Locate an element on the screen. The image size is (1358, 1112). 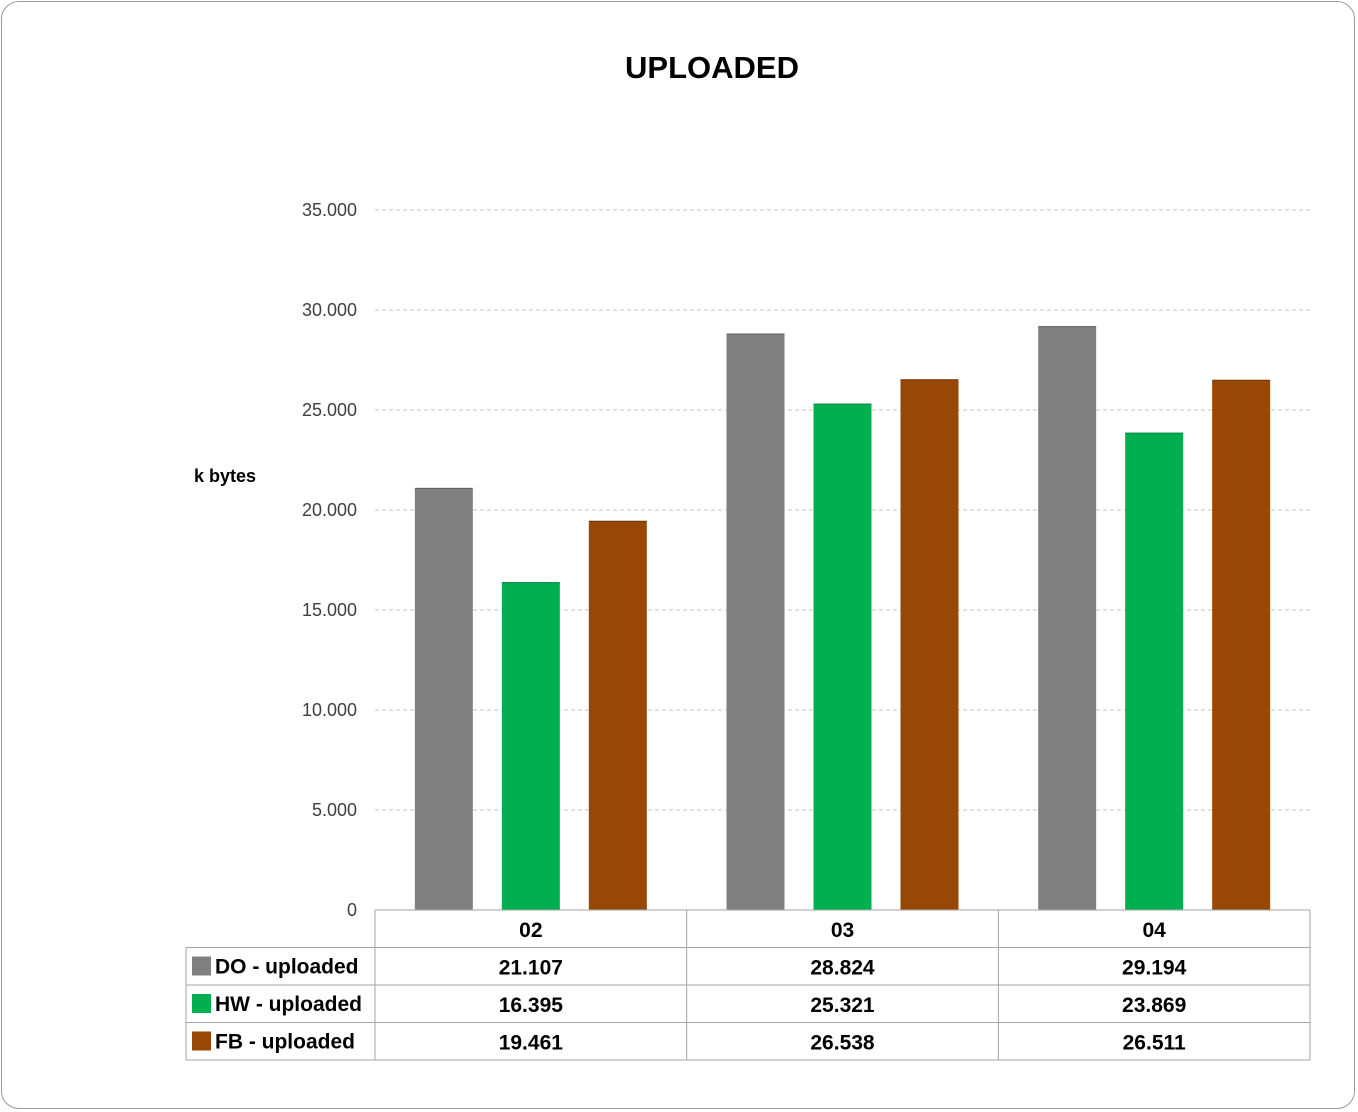
data-label: 26.538 is located at coordinates (842, 1043).